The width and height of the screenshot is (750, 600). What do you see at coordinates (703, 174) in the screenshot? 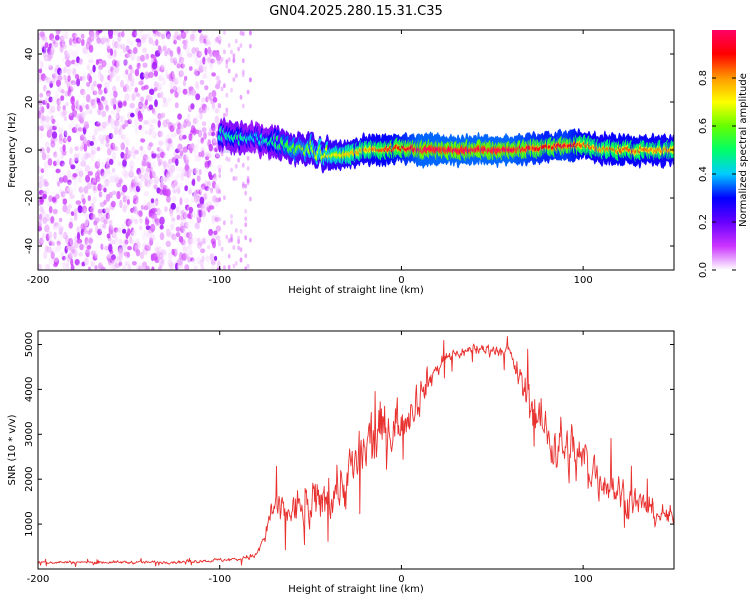
I see `colorbar-tick-label: 0.4` at bounding box center [703, 174].